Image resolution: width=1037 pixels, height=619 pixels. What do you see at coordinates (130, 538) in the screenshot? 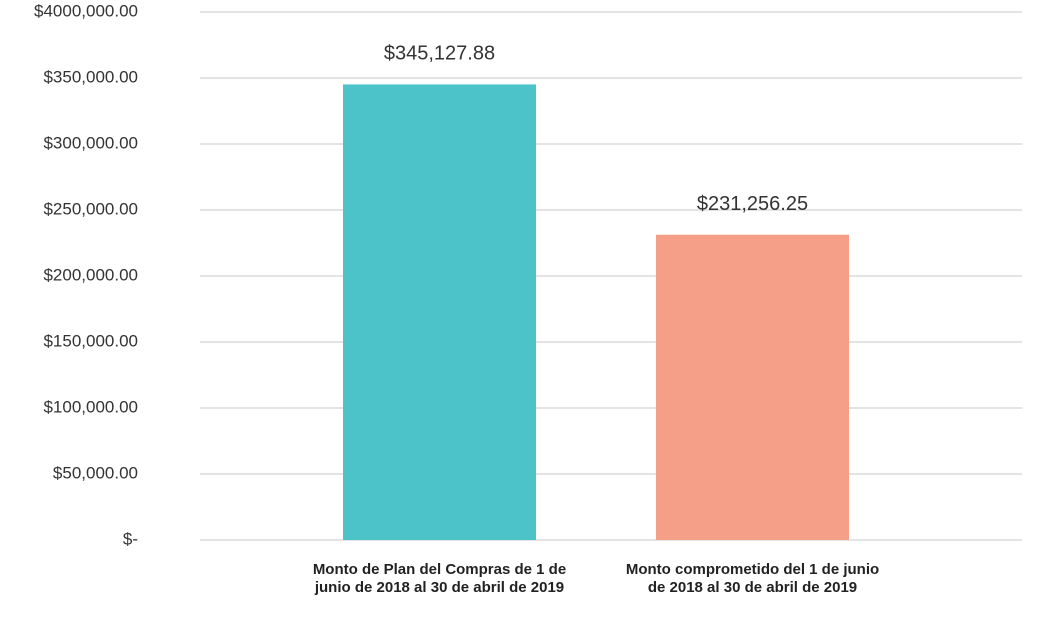
I see `y-tick-label: $-` at bounding box center [130, 538].